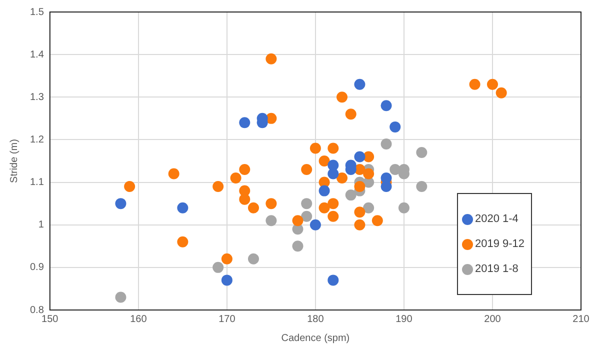 This screenshot has height=350, width=597. What do you see at coordinates (500, 244) in the screenshot?
I see `legend-label: 2019 9-12` at bounding box center [500, 244].